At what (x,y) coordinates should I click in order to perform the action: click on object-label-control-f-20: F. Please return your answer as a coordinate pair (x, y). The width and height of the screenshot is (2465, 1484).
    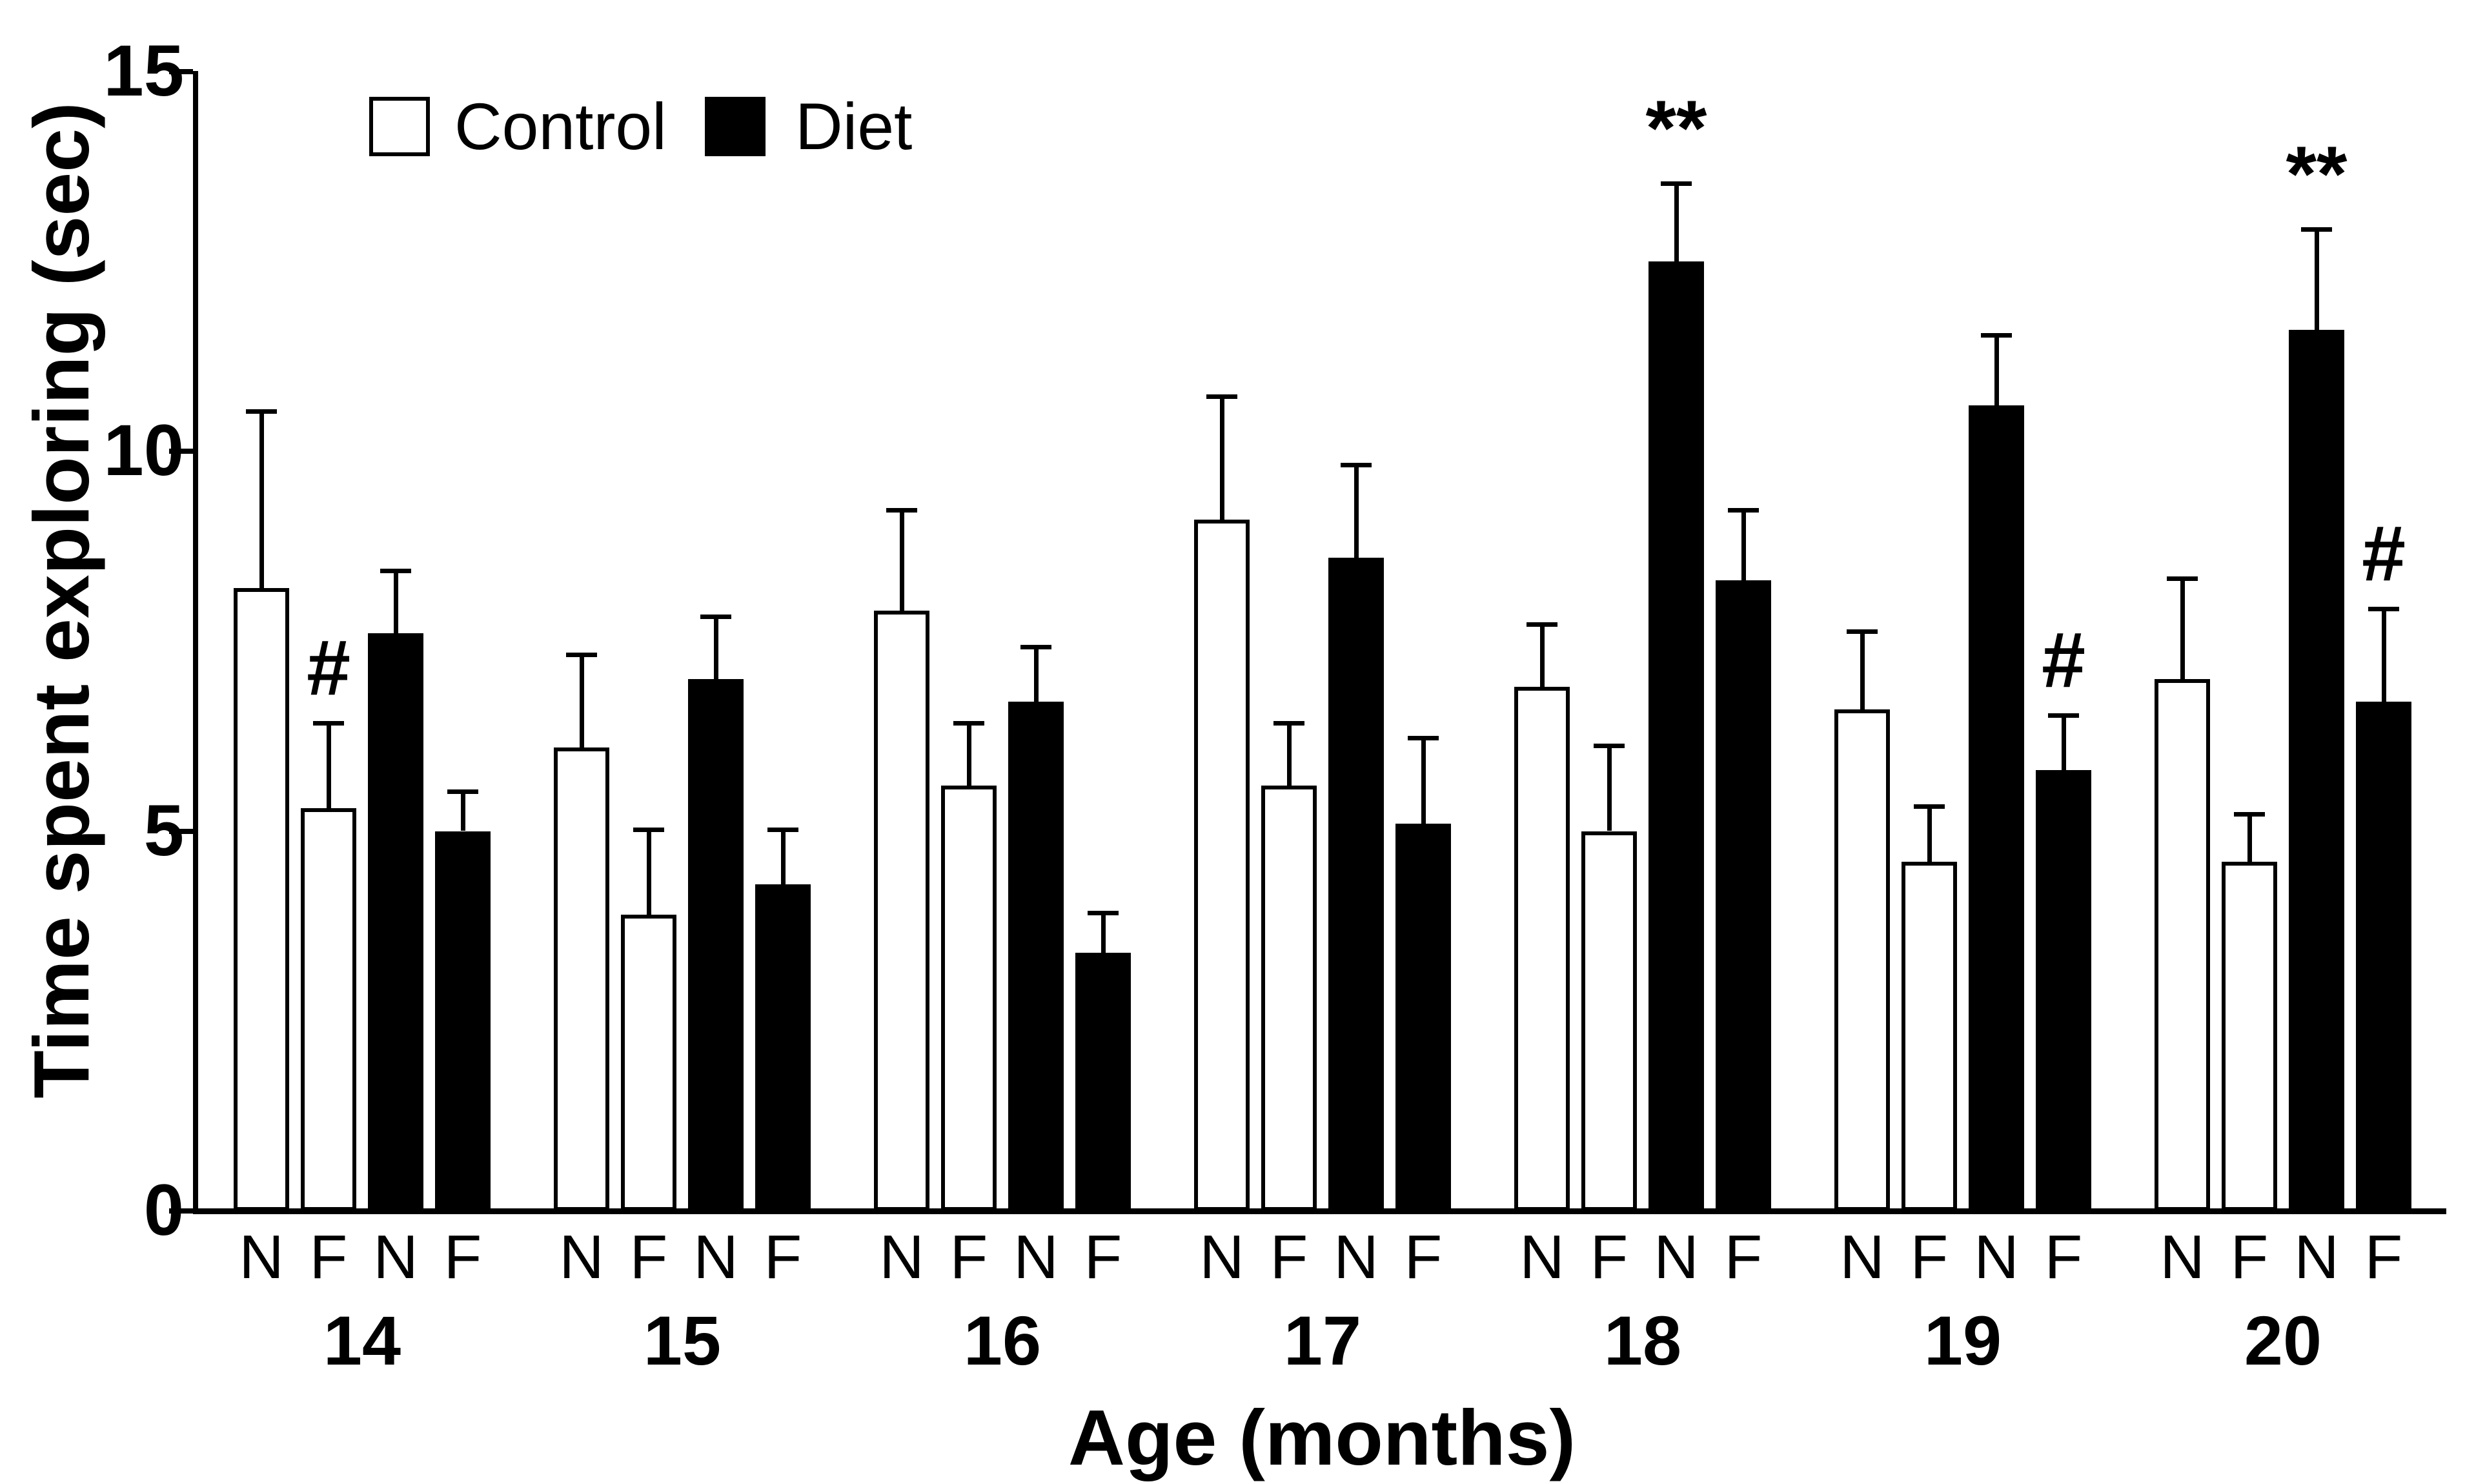
    Looking at the image, I should click on (2249, 1257).